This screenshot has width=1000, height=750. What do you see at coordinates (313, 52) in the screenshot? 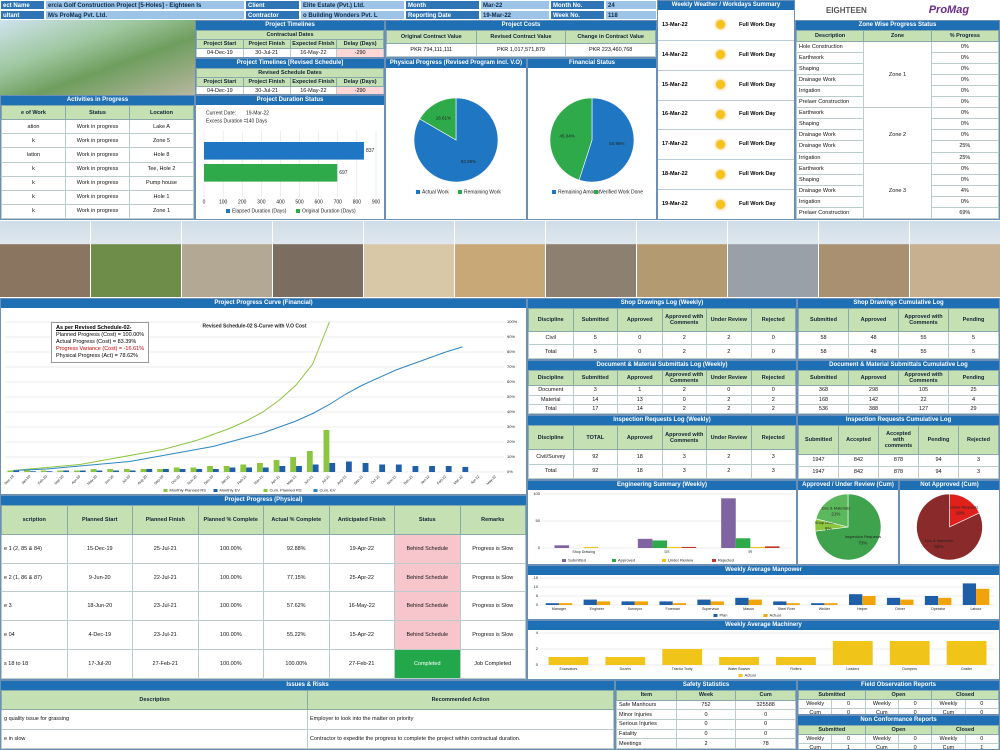
I see `table-cell: 16-May-22` at bounding box center [313, 52].